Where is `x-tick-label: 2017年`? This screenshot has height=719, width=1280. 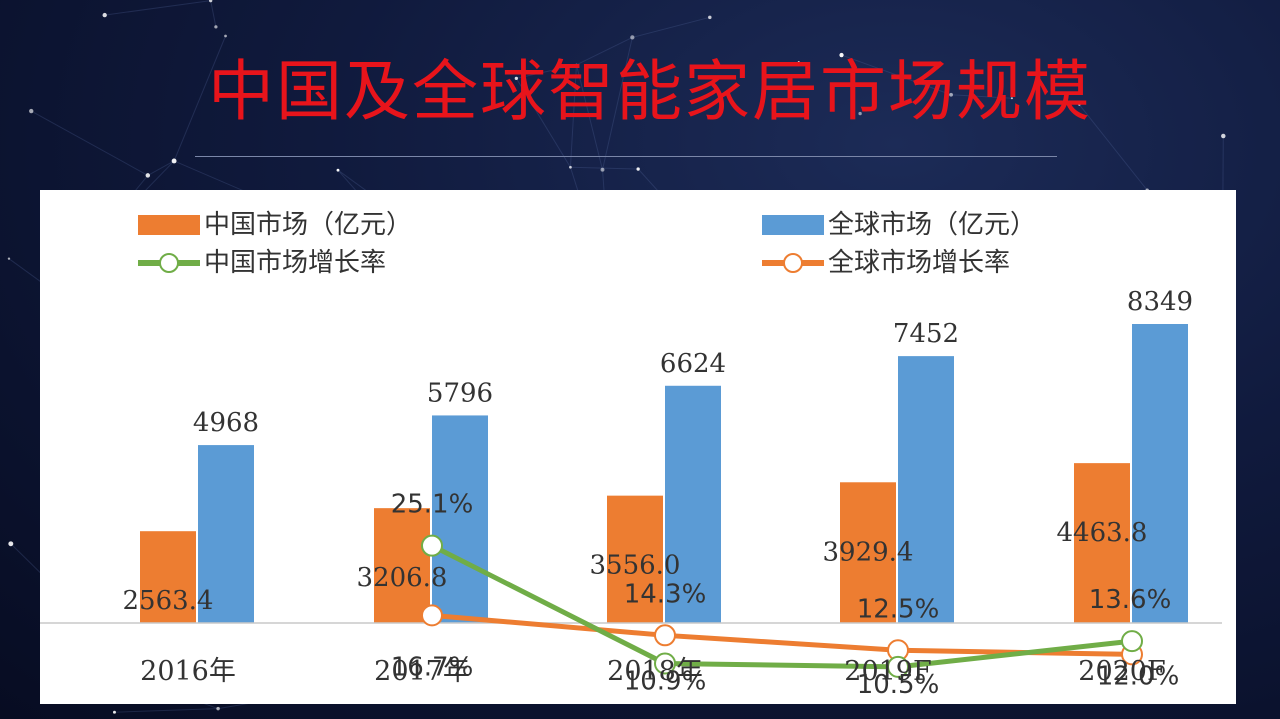
x-tick-label: 2017年 is located at coordinates (422, 671).